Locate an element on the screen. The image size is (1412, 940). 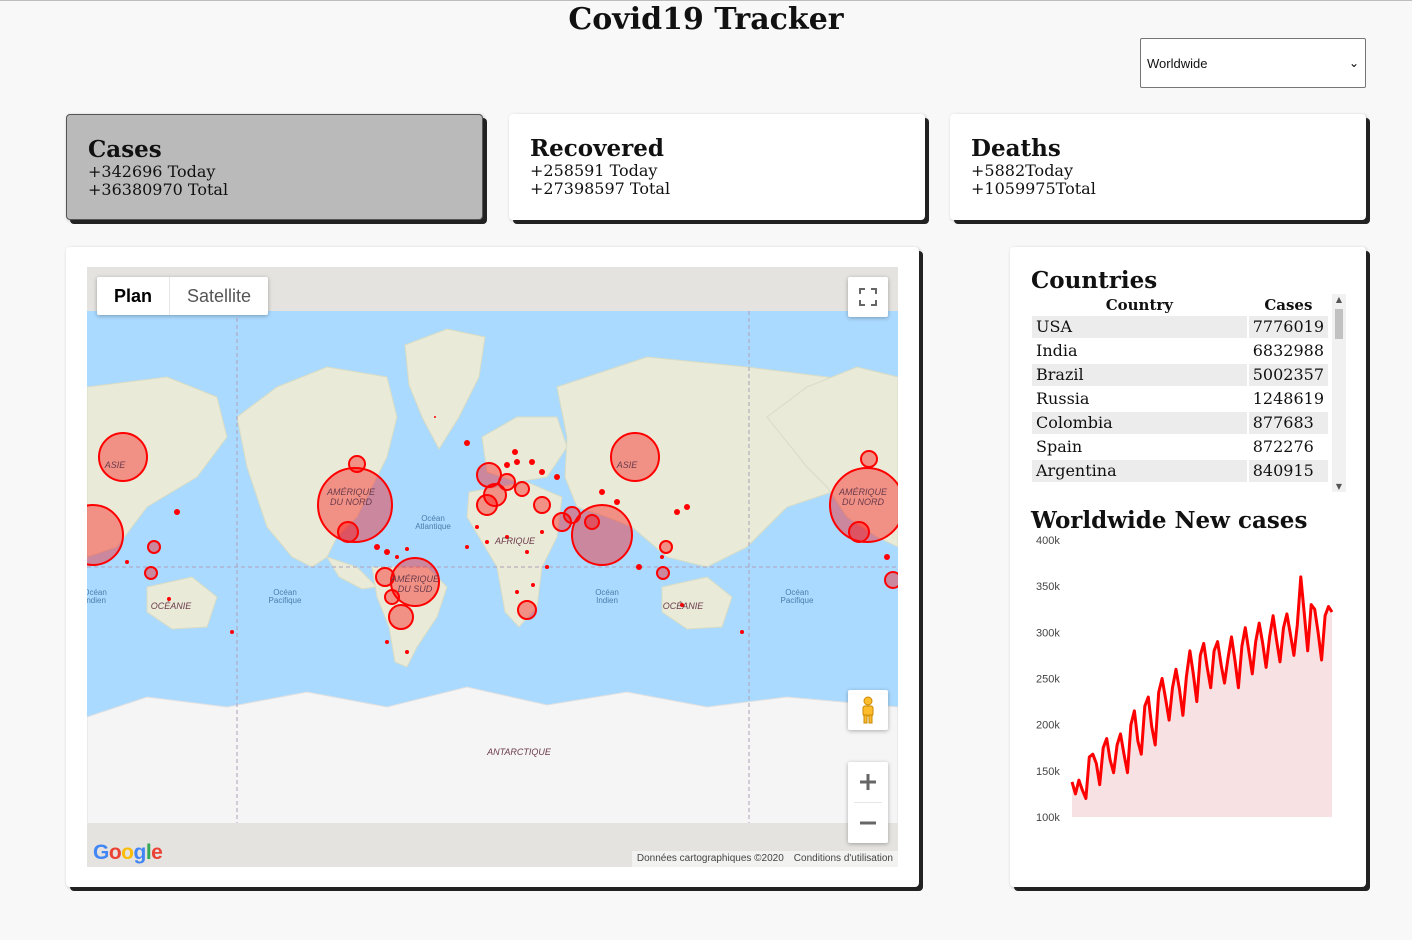
country-select: Worldwide ⌄ is located at coordinates (1253, 63).